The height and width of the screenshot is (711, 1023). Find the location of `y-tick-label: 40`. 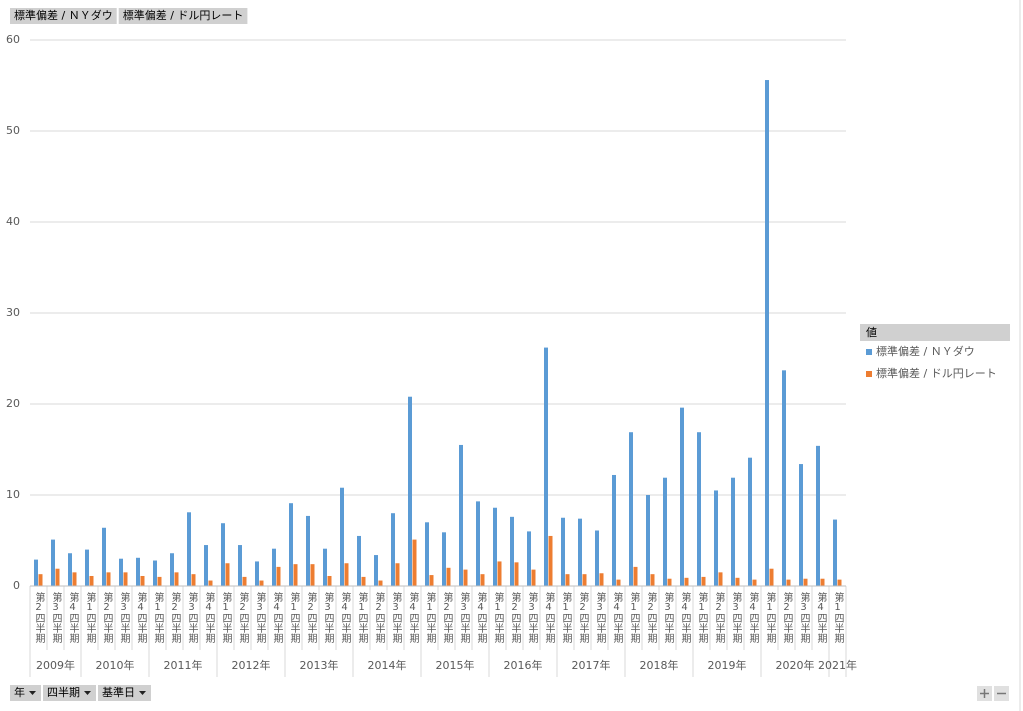

y-tick-label: 40 is located at coordinates (13, 221).